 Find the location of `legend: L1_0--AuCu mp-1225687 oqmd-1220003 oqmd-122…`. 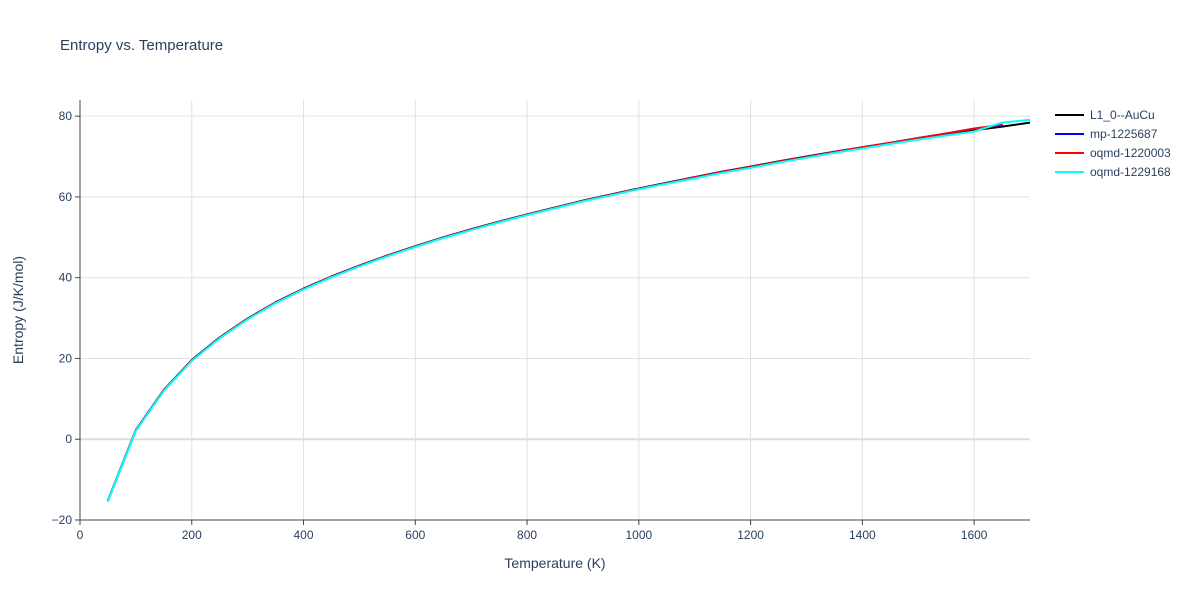

legend: L1_0--AuCu mp-1225687 oqmd-1220003 oqmd-122… is located at coordinates (1113, 143).